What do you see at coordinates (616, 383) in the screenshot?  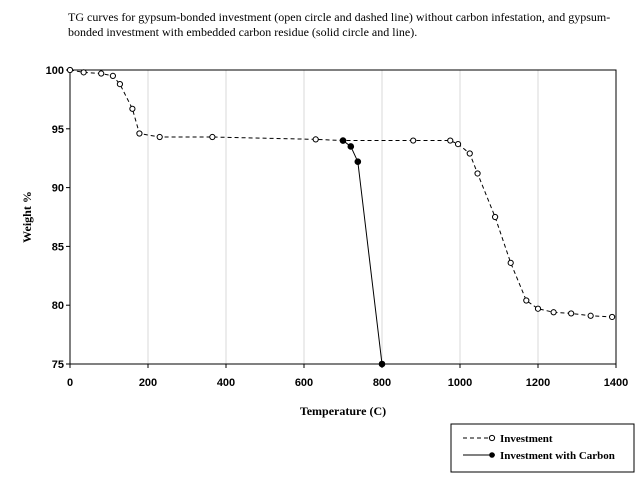 I see `x-tick-label: 1400` at bounding box center [616, 383].